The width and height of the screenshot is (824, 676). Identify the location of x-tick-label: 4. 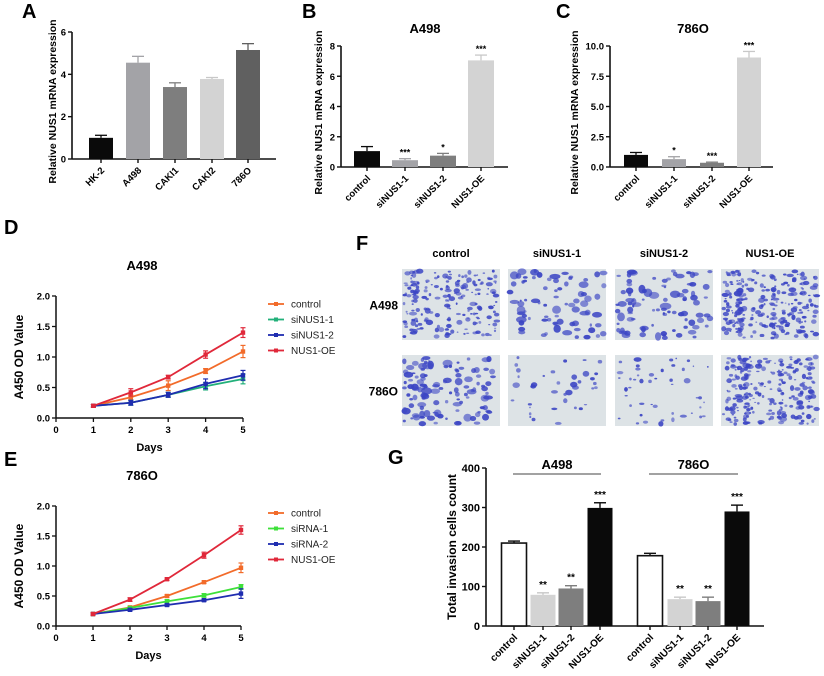
(204, 638).